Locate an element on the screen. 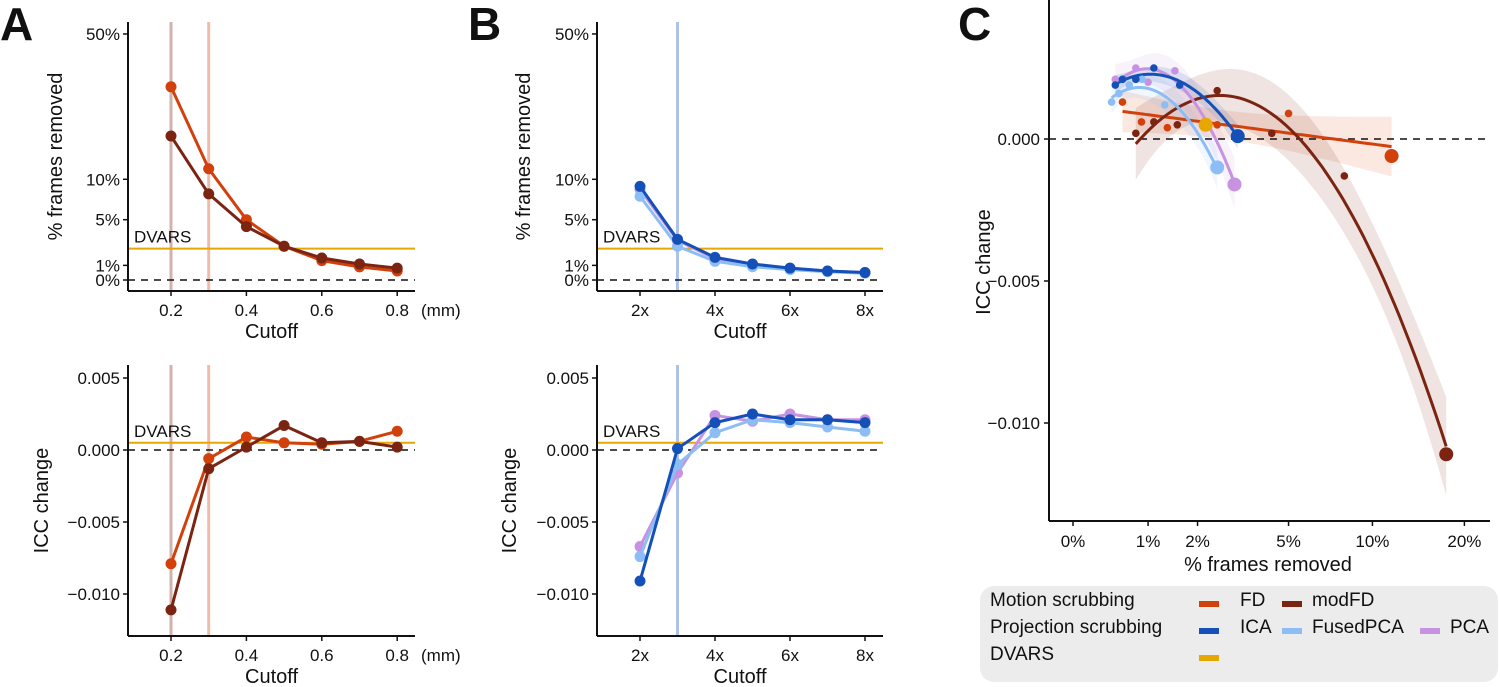  y-tick-label: 1% is located at coordinates (576, 265).